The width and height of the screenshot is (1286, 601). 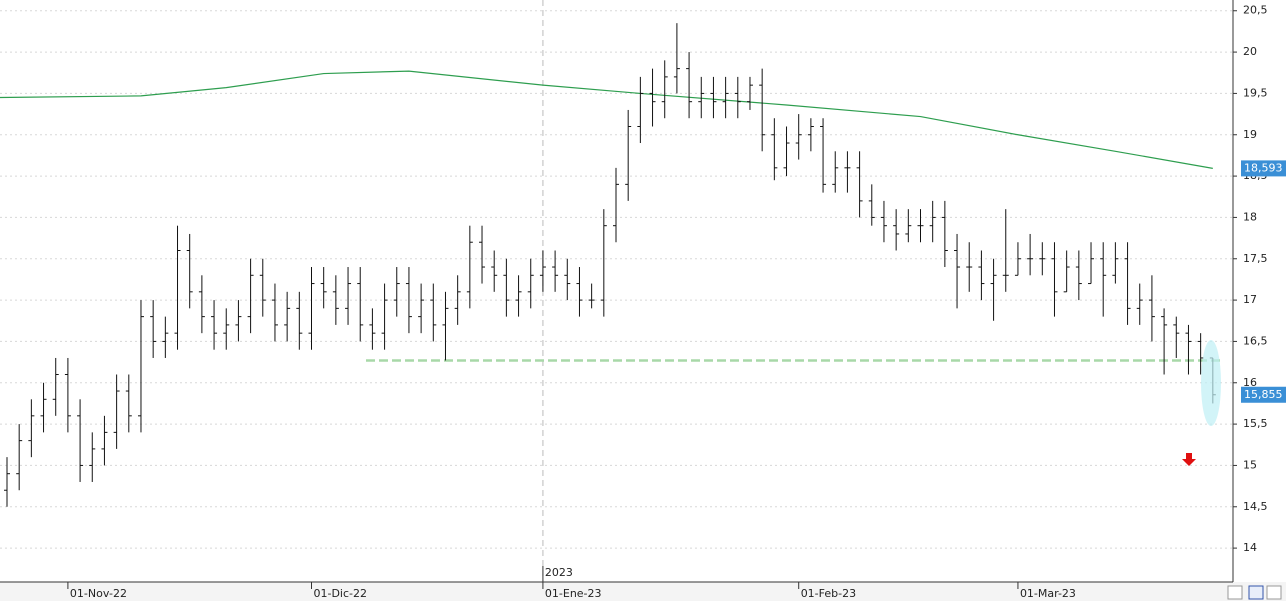 I want to click on highlight-ellipse, so click(x=1211, y=383).